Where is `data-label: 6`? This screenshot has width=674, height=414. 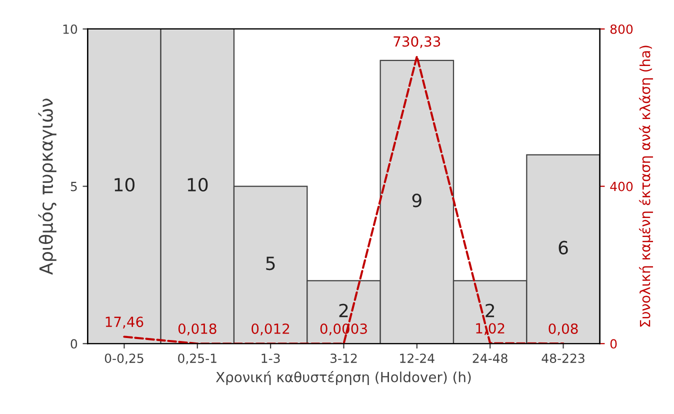
data-label: 6 is located at coordinates (563, 247).